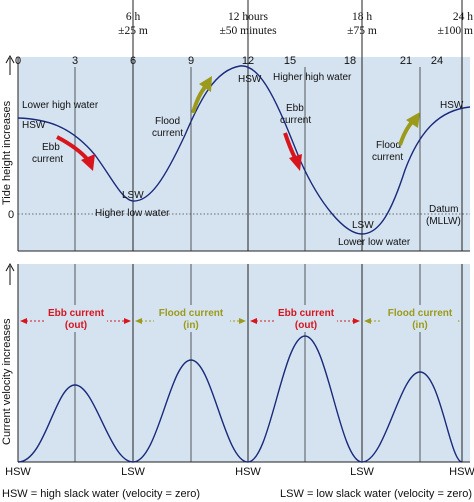 This screenshot has width=474, height=502. What do you see at coordinates (295, 120) in the screenshot?
I see `ebb-current-2-label-b: current` at bounding box center [295, 120].